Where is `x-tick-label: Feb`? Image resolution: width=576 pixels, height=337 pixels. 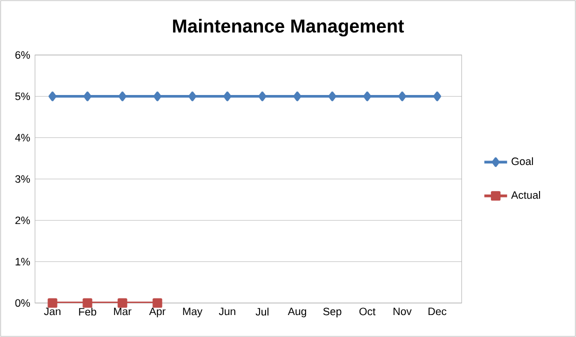
x-tick-label: Feb is located at coordinates (87, 312).